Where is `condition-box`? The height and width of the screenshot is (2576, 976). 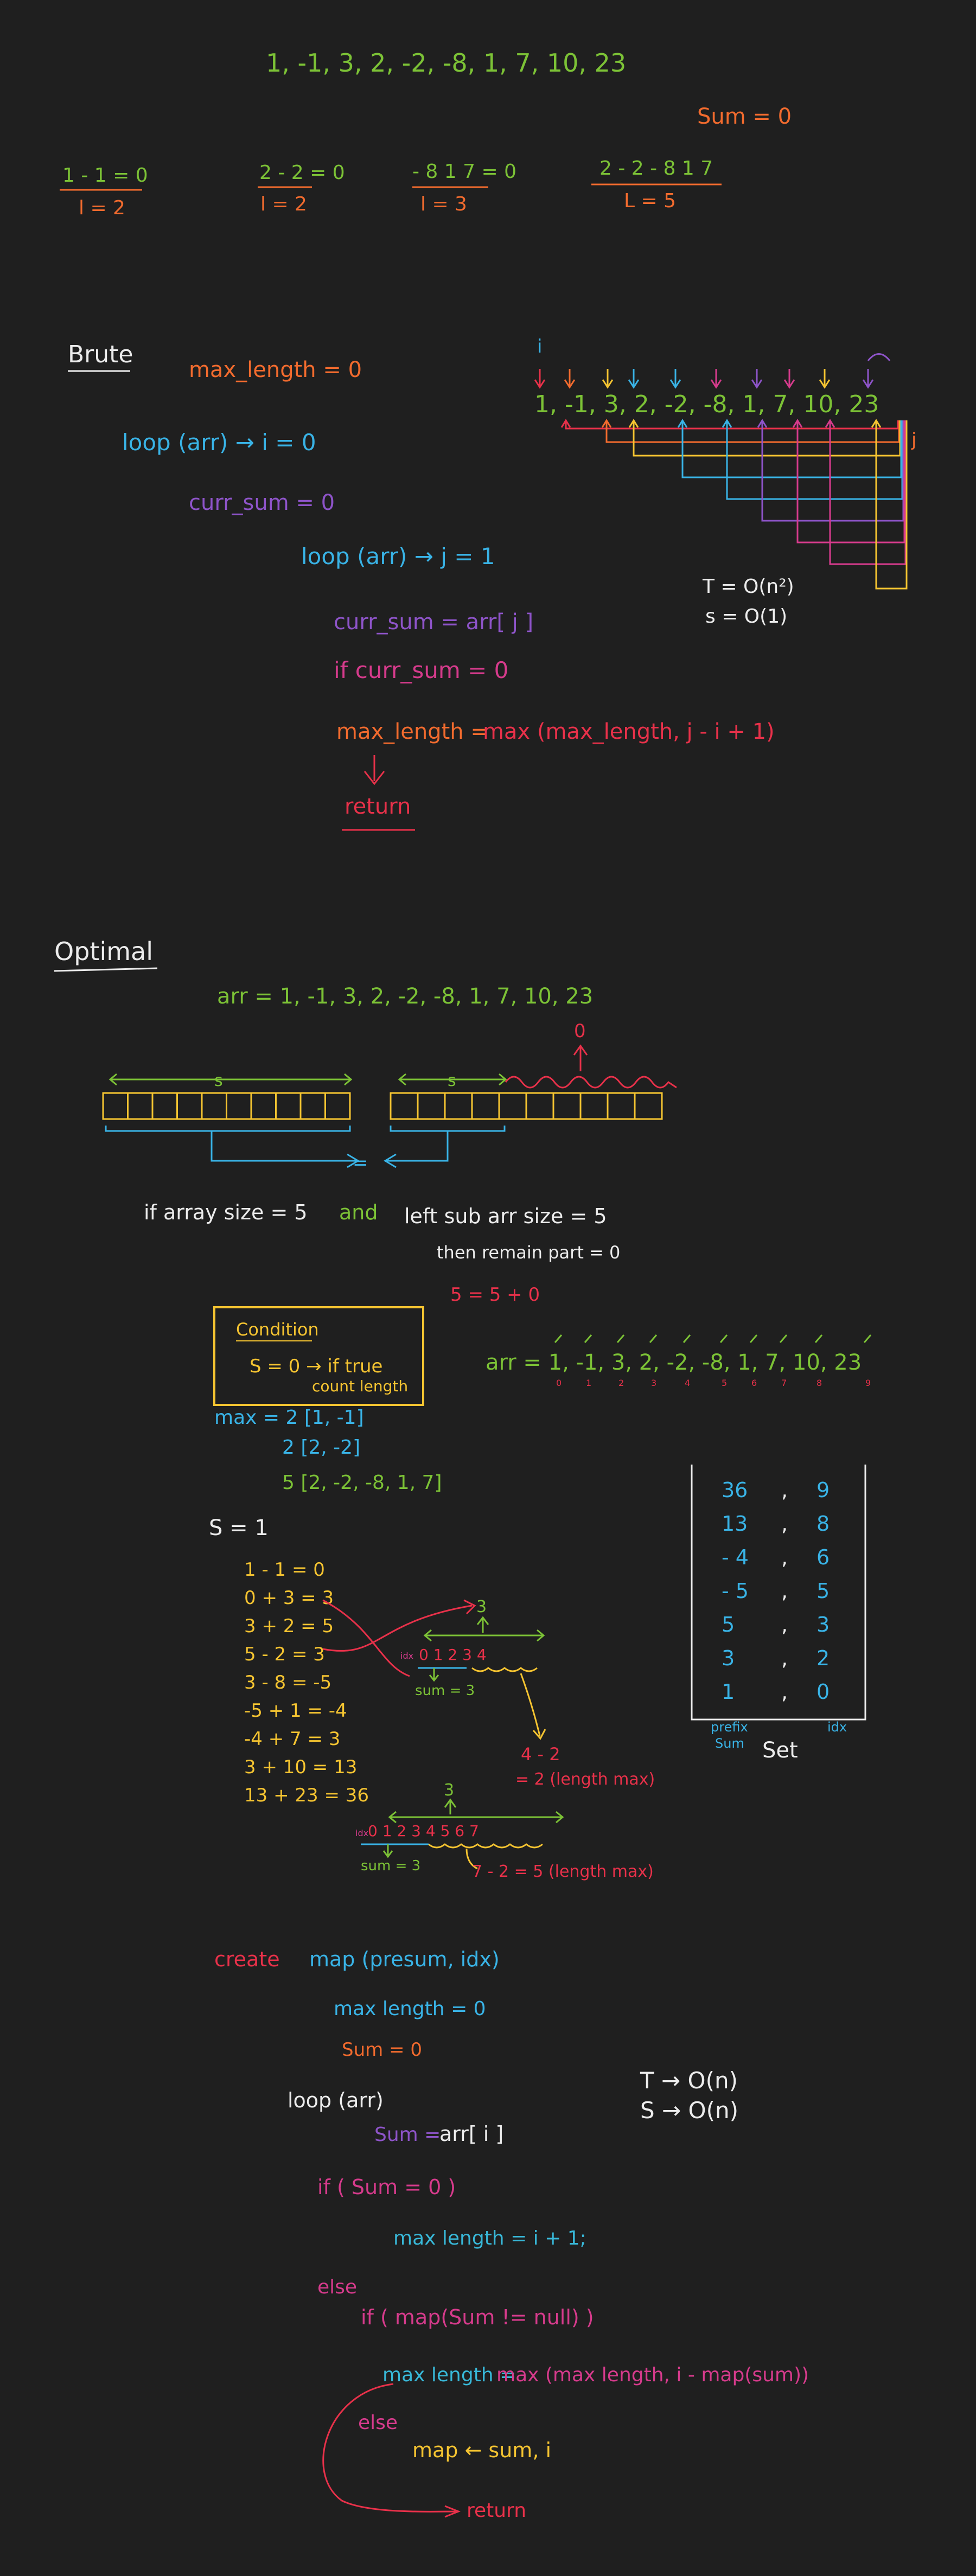 condition-box is located at coordinates (318, 1356).